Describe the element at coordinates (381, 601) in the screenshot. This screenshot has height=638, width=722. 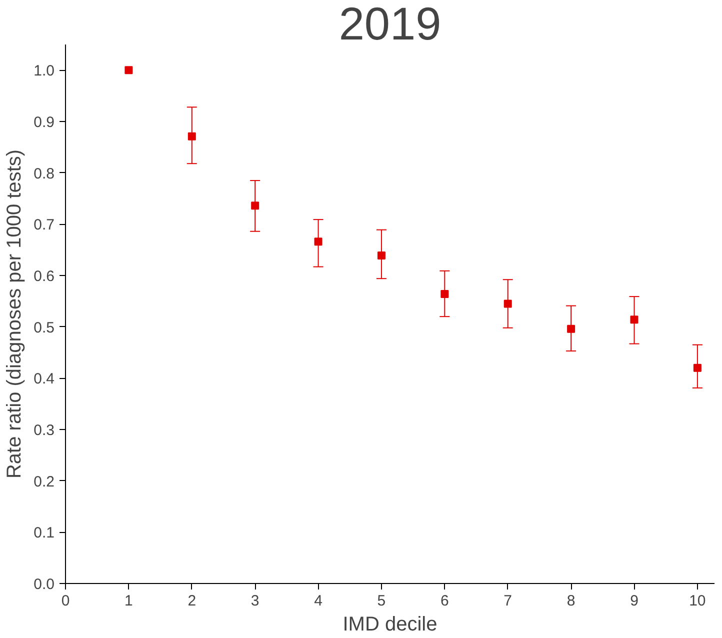
I see `x-tick-label: 5` at that location.